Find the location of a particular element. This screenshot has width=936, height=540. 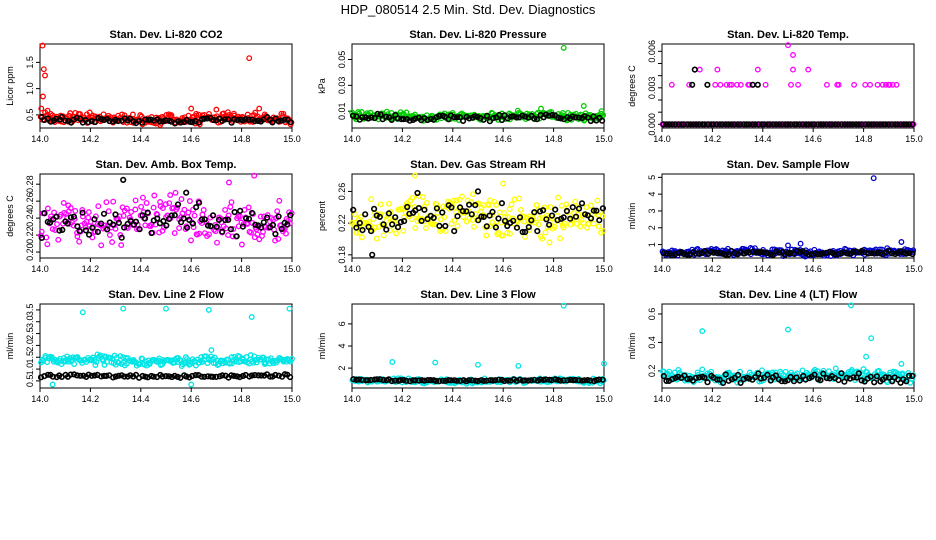

y-tick-label: 4 is located at coordinates (652, 194).